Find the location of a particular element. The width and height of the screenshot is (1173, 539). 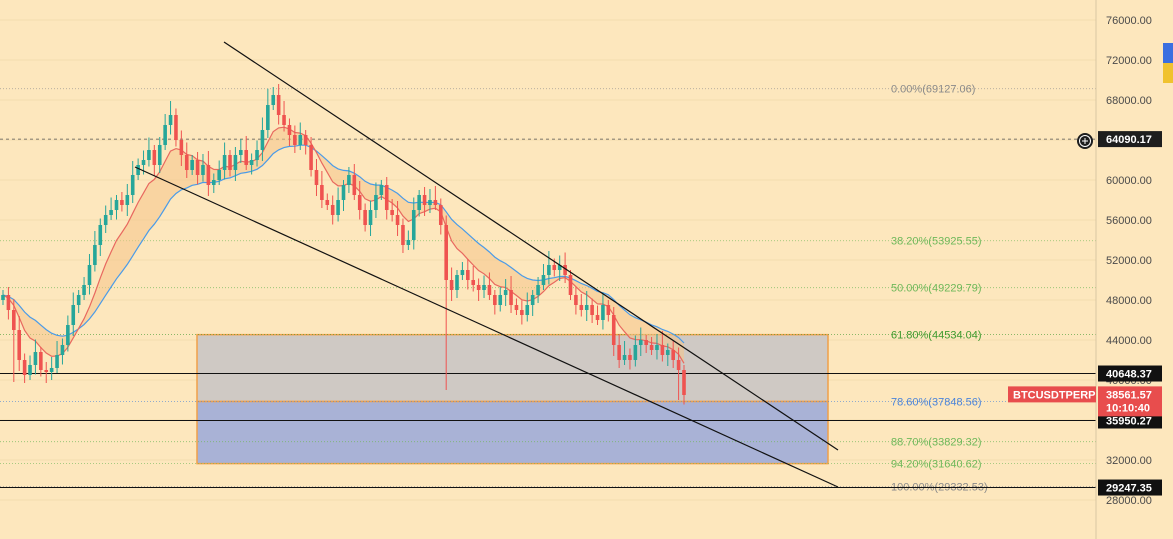

symbol-label: BTCUSDTPERP is located at coordinates (1054, 395).